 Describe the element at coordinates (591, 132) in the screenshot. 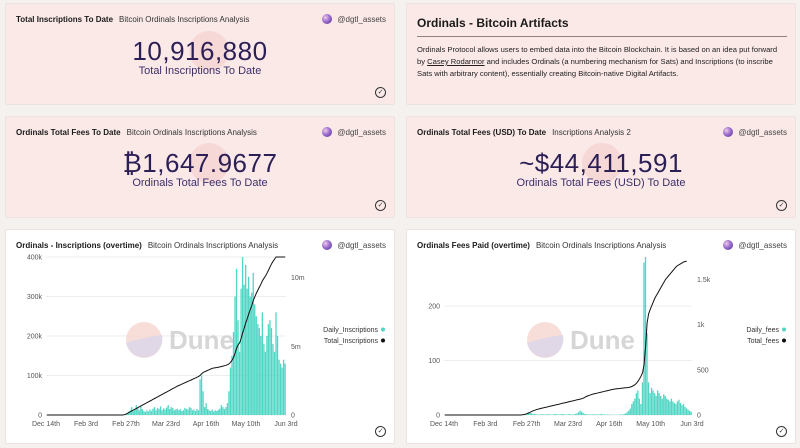

I see `panel-subtitle: Inscriptions Analysis 2` at that location.